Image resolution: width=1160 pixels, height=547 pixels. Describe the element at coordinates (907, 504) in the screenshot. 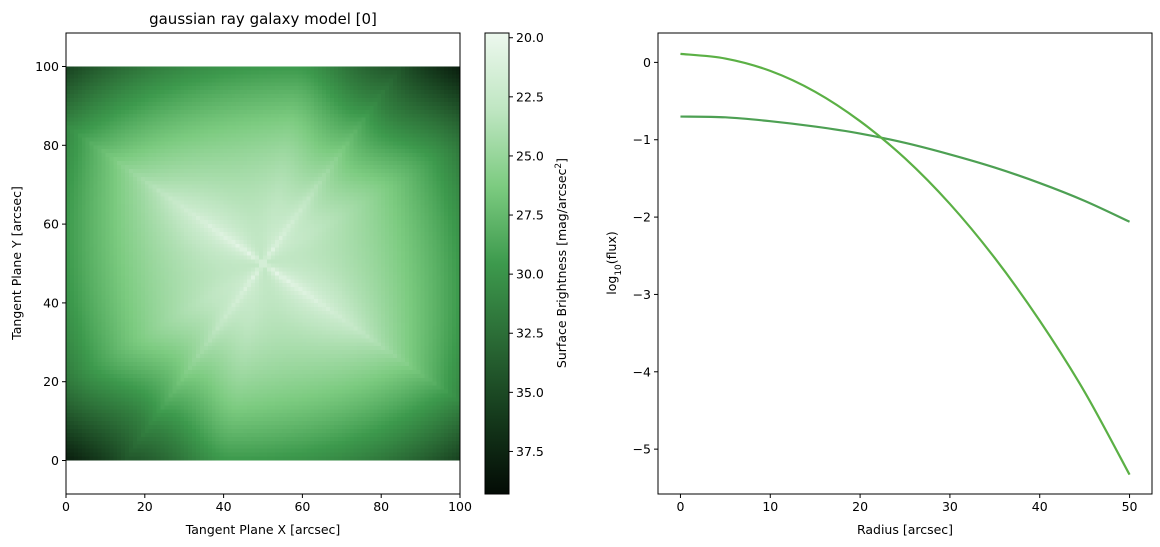

I see `line-x-ticks: 0 10 20 30 40 50` at that location.